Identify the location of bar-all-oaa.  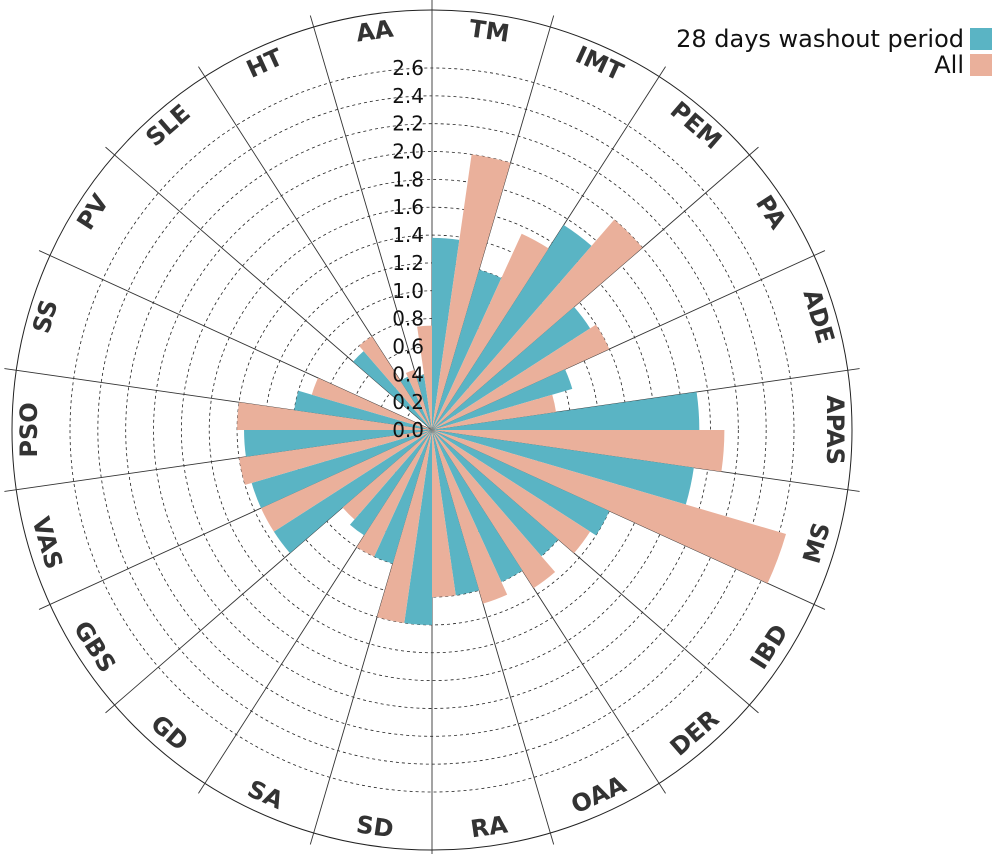
(470, 517).